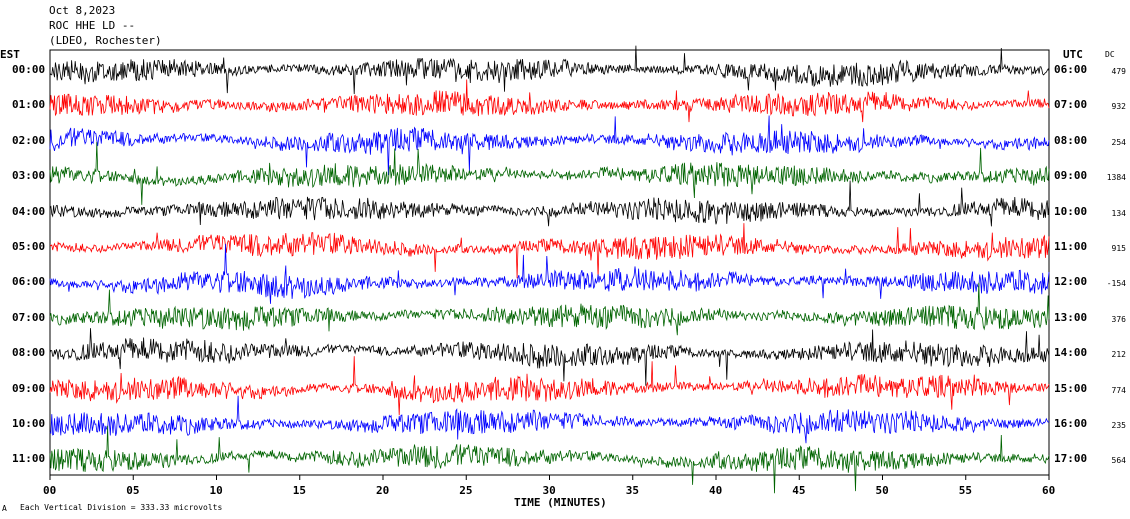 The image size is (1130, 519). What do you see at coordinates (133, 490) in the screenshot?
I see `x-tick-label: 05` at bounding box center [133, 490].